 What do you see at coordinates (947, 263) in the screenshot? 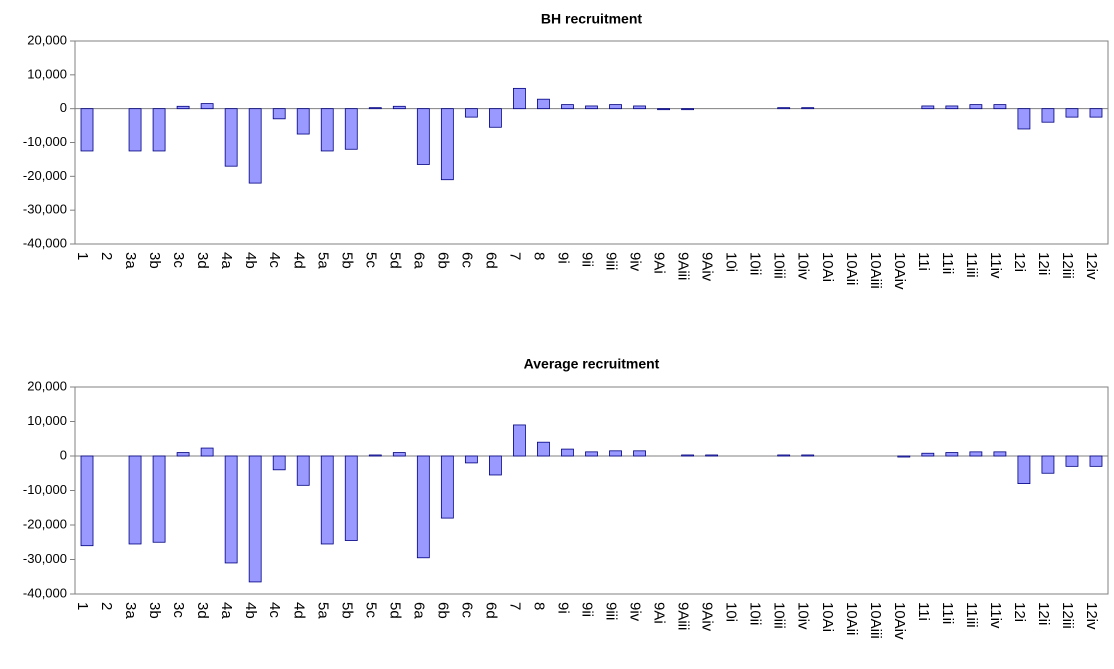
I see `x-tick-label: 11ii` at bounding box center [947, 263].